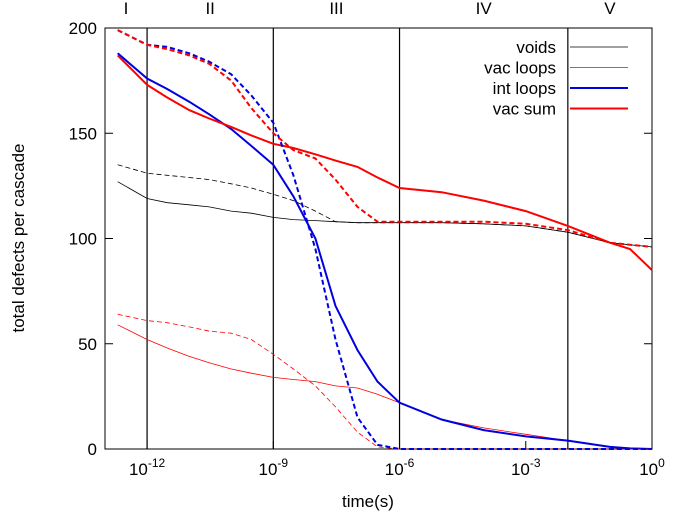  What do you see at coordinates (18, 237) in the screenshot?
I see `y-axis-label: total defects per cascade` at bounding box center [18, 237].